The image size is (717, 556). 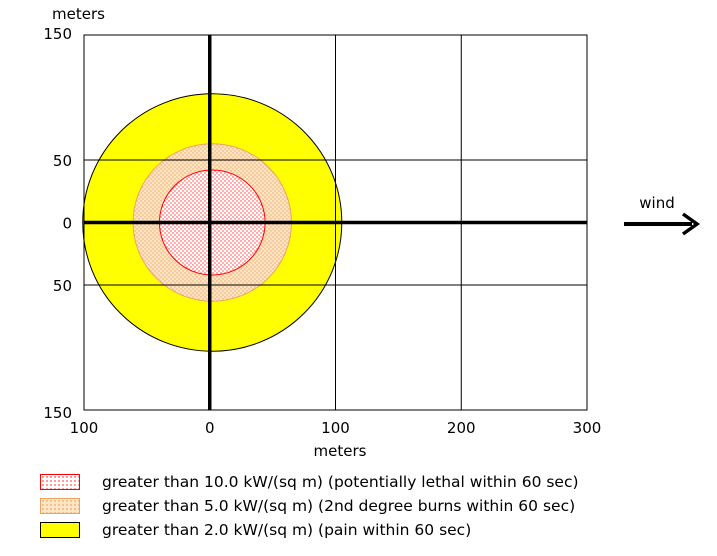 What do you see at coordinates (67, 224) in the screenshot?
I see `y-tick-label: 0` at bounding box center [67, 224].